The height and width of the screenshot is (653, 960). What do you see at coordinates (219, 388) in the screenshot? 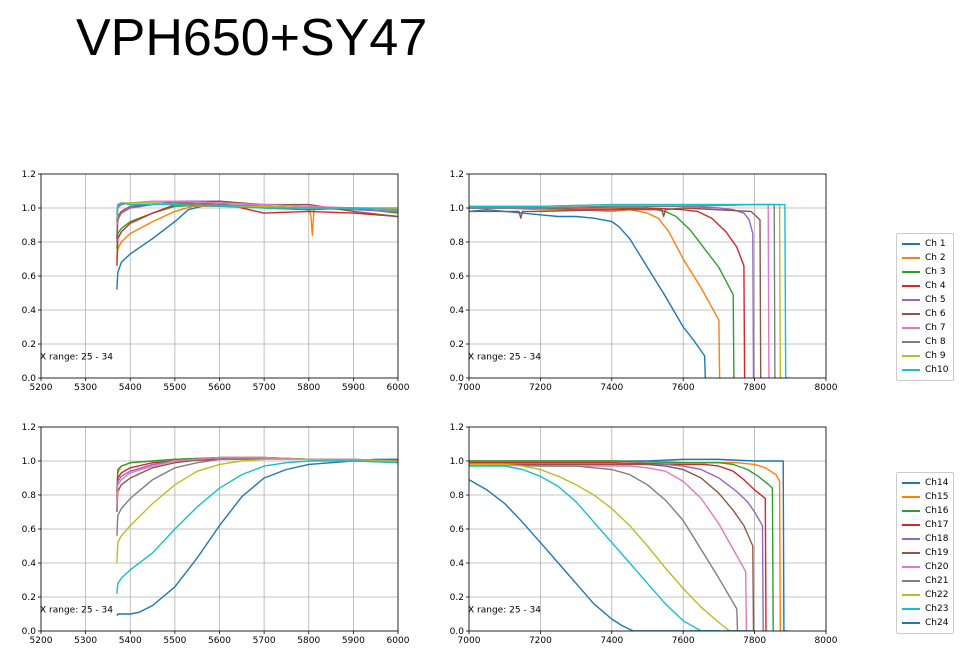
I see `x-tick-label: 5600` at bounding box center [219, 388].